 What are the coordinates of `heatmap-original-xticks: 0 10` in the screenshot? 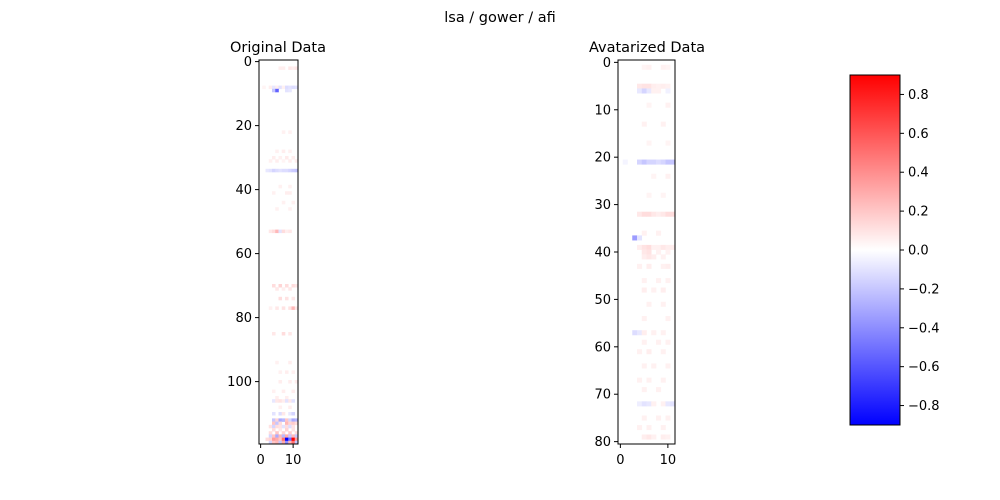 It's located at (278, 456).